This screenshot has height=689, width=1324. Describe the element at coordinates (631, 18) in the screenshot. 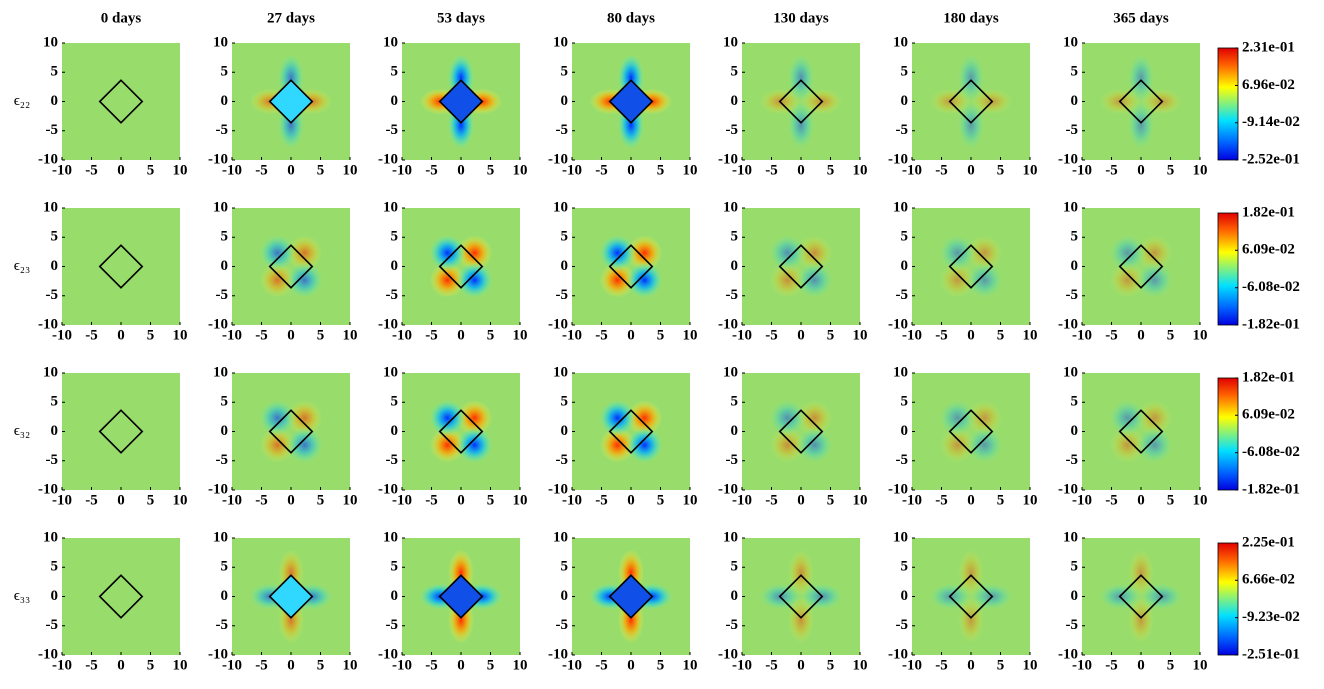

I see `column-title: 80 days` at that location.